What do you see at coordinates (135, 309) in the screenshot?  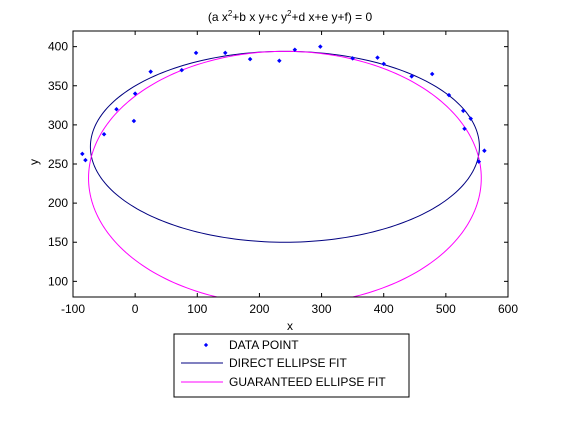 I see `x-tick-label: 0` at bounding box center [135, 309].